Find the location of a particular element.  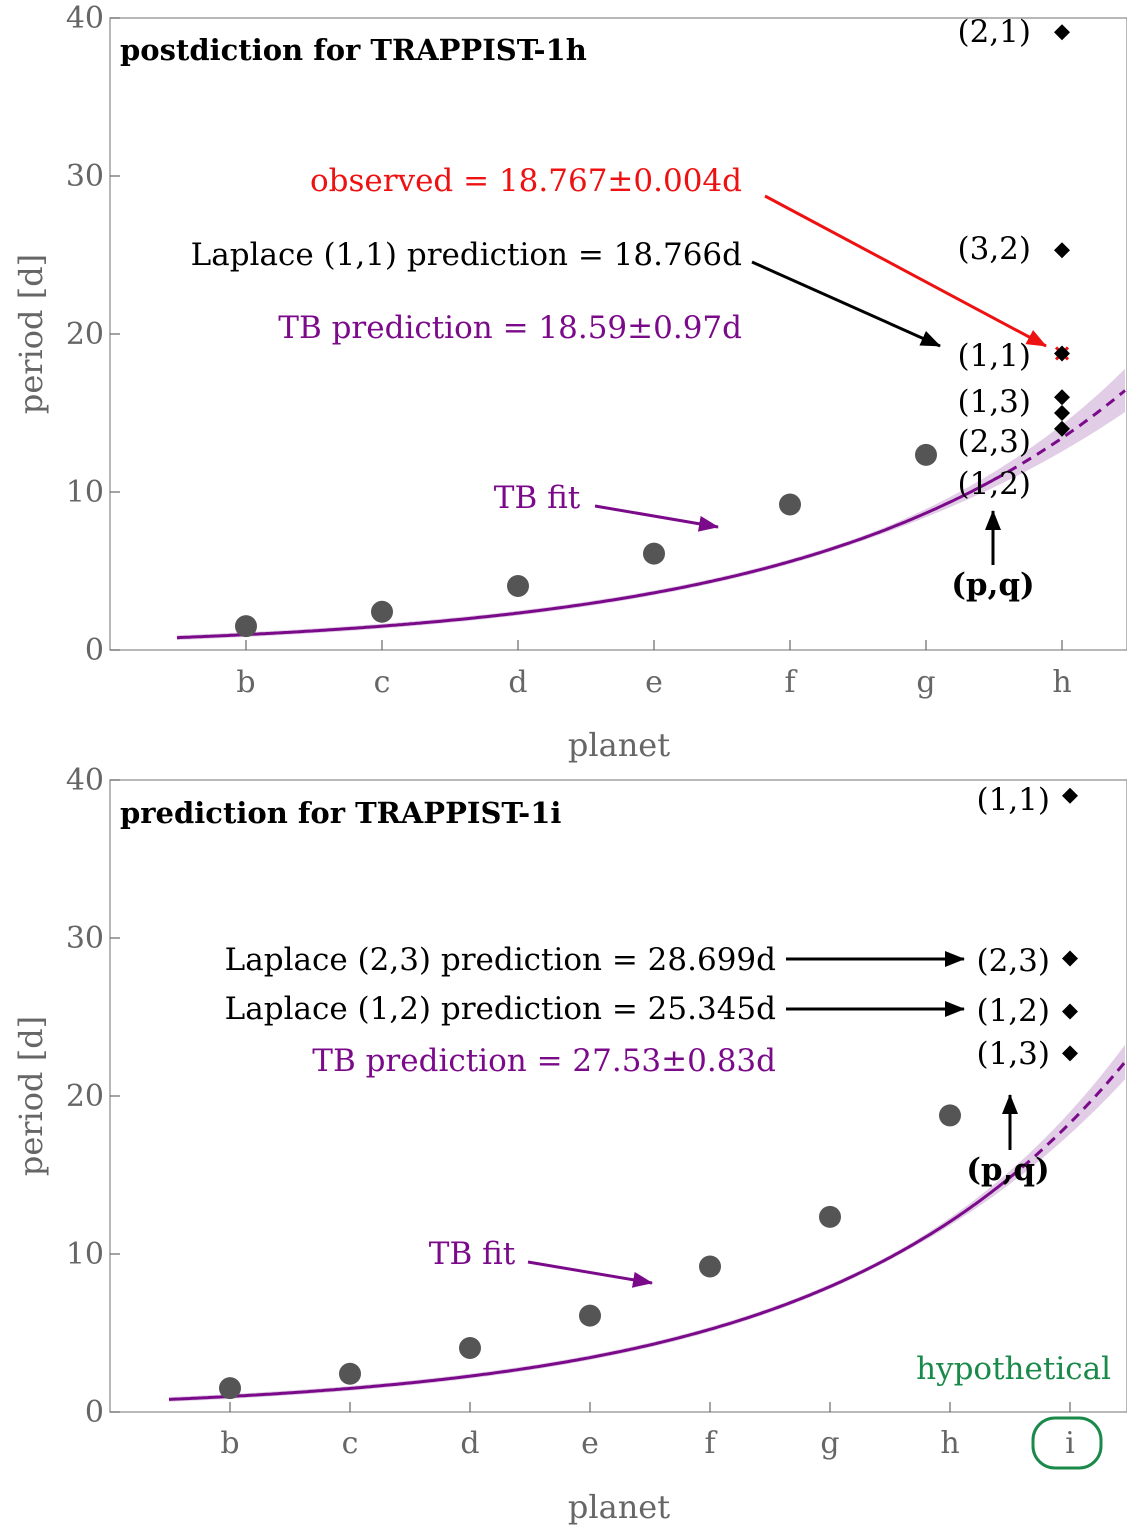

laplace-arrow is located at coordinates (846, 304).